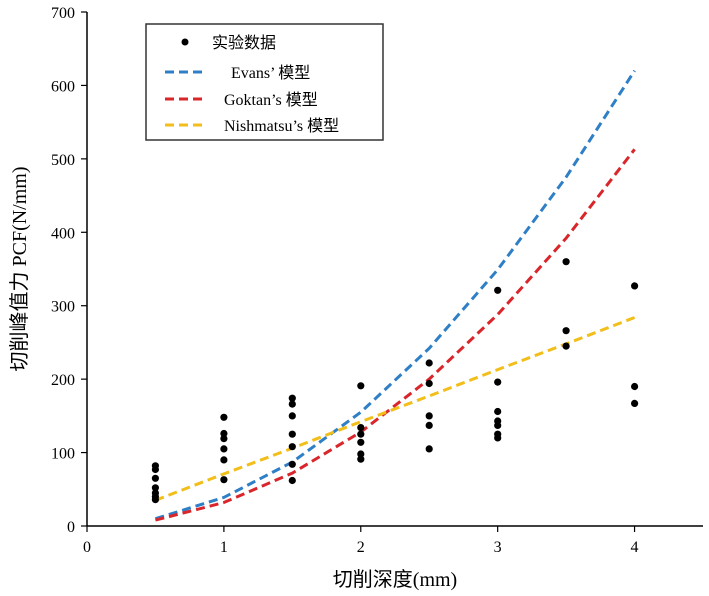  Describe the element at coordinates (87, 547) in the screenshot. I see `x-tick-label: 0` at that location.